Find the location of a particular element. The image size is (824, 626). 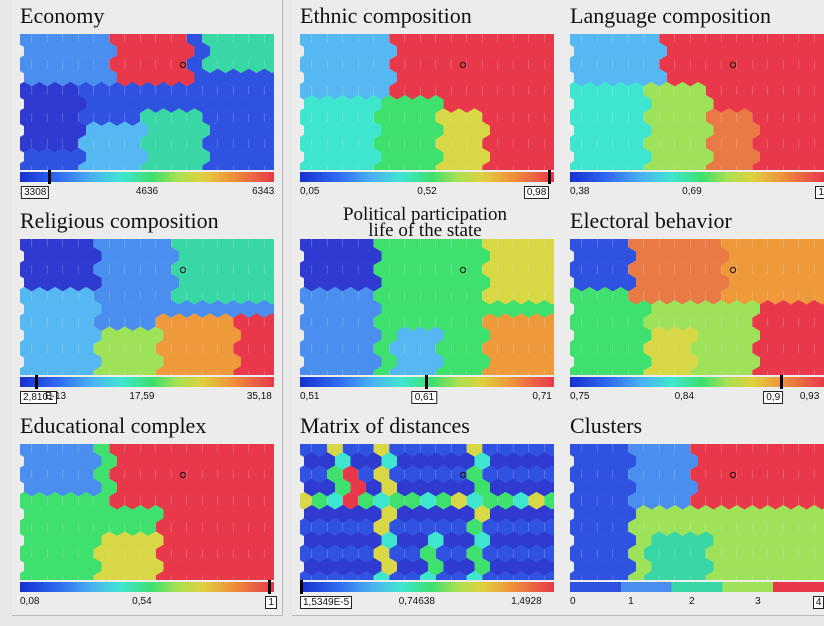

scale-value-box: 1,5349E-5 is located at coordinates (326, 602).